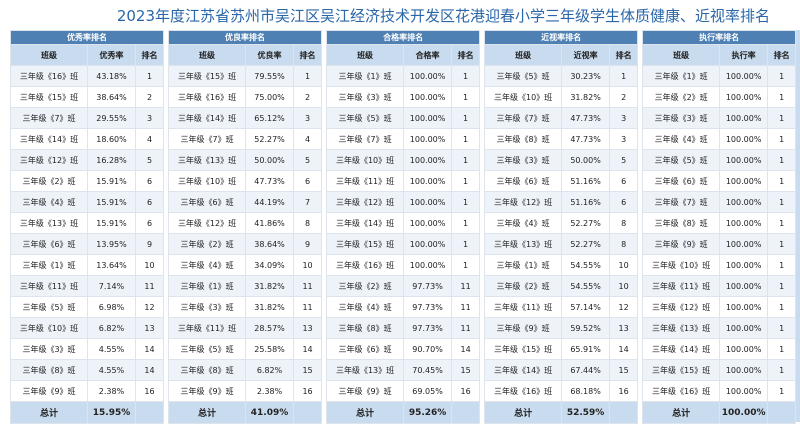  What do you see at coordinates (111, 139) in the screenshot?
I see `rate-cell: 18.60%` at bounding box center [111, 139].